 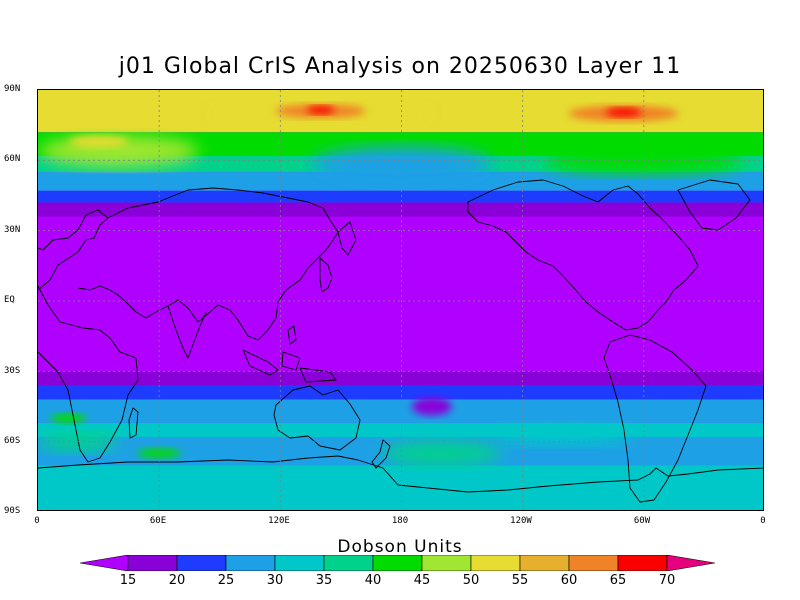 What do you see at coordinates (381, 454) in the screenshot?
I see `coastline-new-zealand` at bounding box center [381, 454].